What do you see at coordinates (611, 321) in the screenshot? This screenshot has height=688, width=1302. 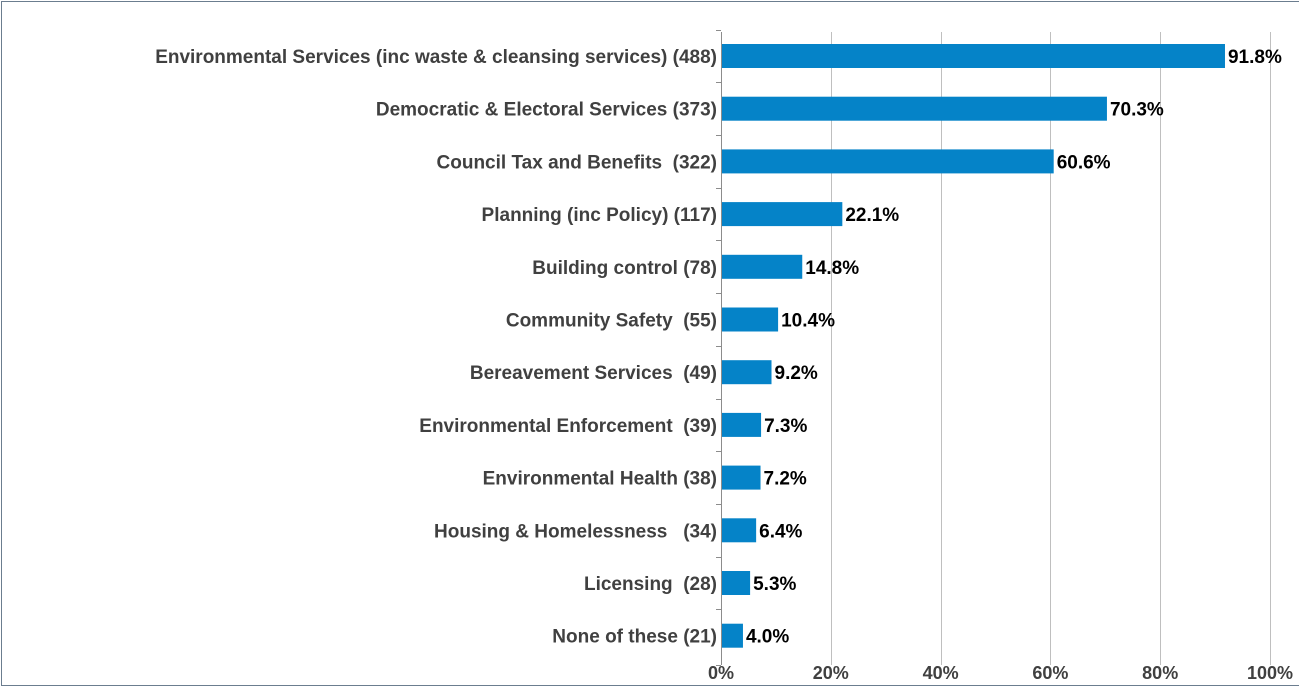 I see `category-label: Community Safety (55)` at bounding box center [611, 321].